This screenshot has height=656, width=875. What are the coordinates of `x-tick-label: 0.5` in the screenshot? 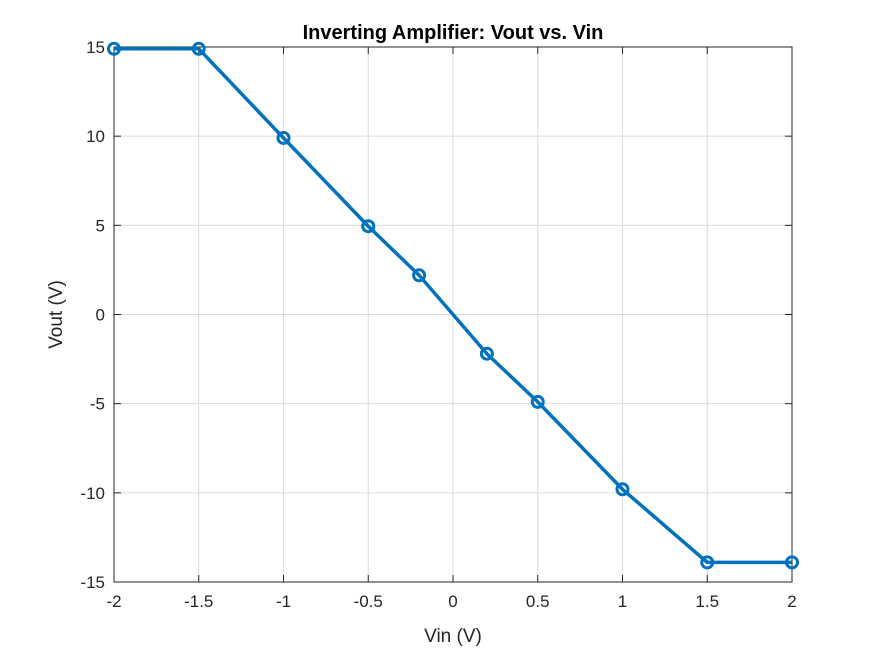 It's located at (538, 601).